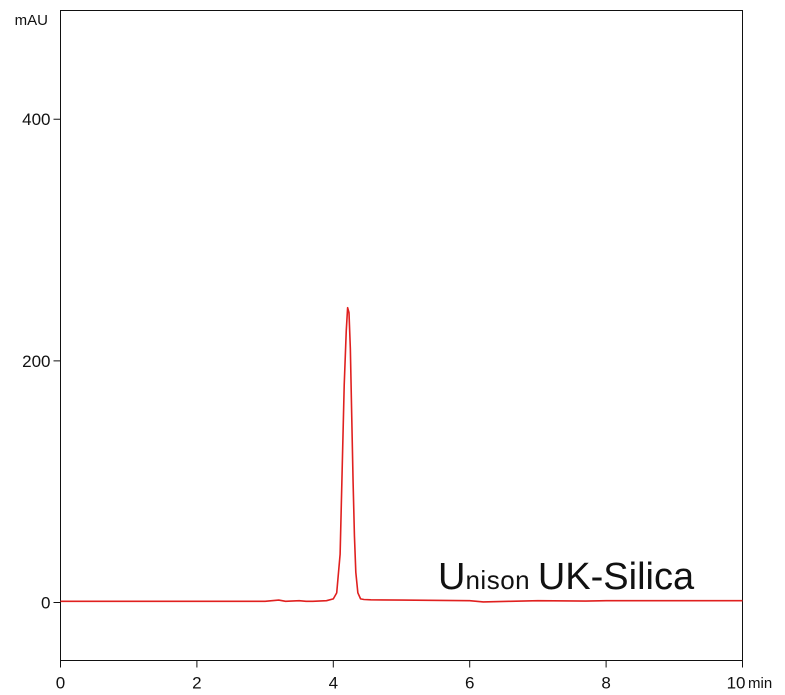  Describe the element at coordinates (45, 603) in the screenshot. I see `y-tick-label: 0` at that location.